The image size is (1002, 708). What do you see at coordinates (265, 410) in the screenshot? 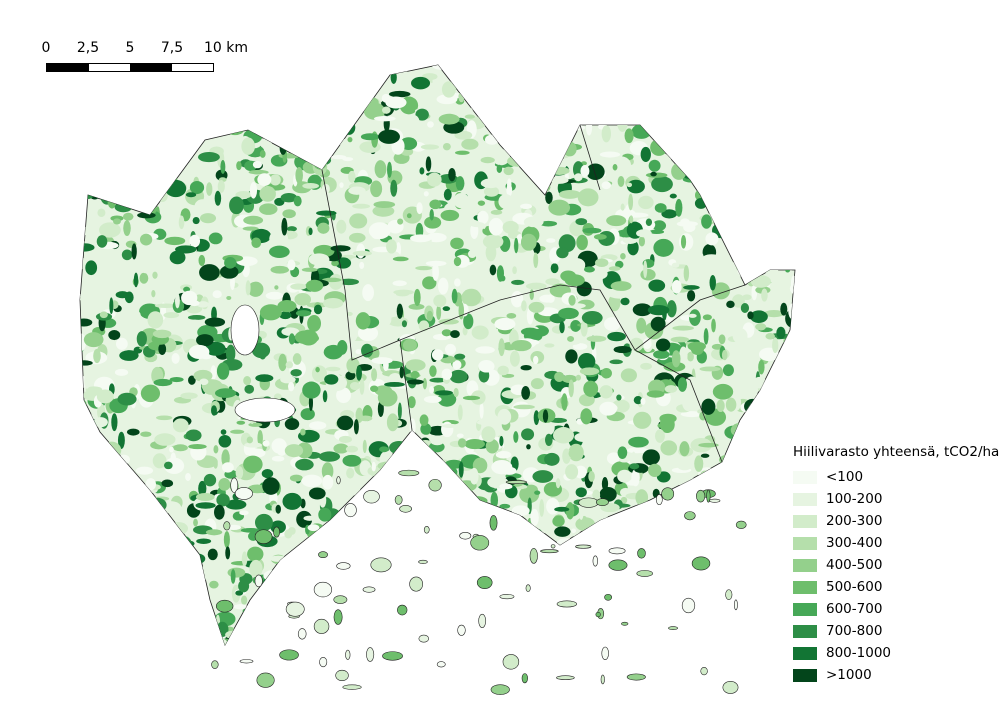
I see `lake` at bounding box center [265, 410].